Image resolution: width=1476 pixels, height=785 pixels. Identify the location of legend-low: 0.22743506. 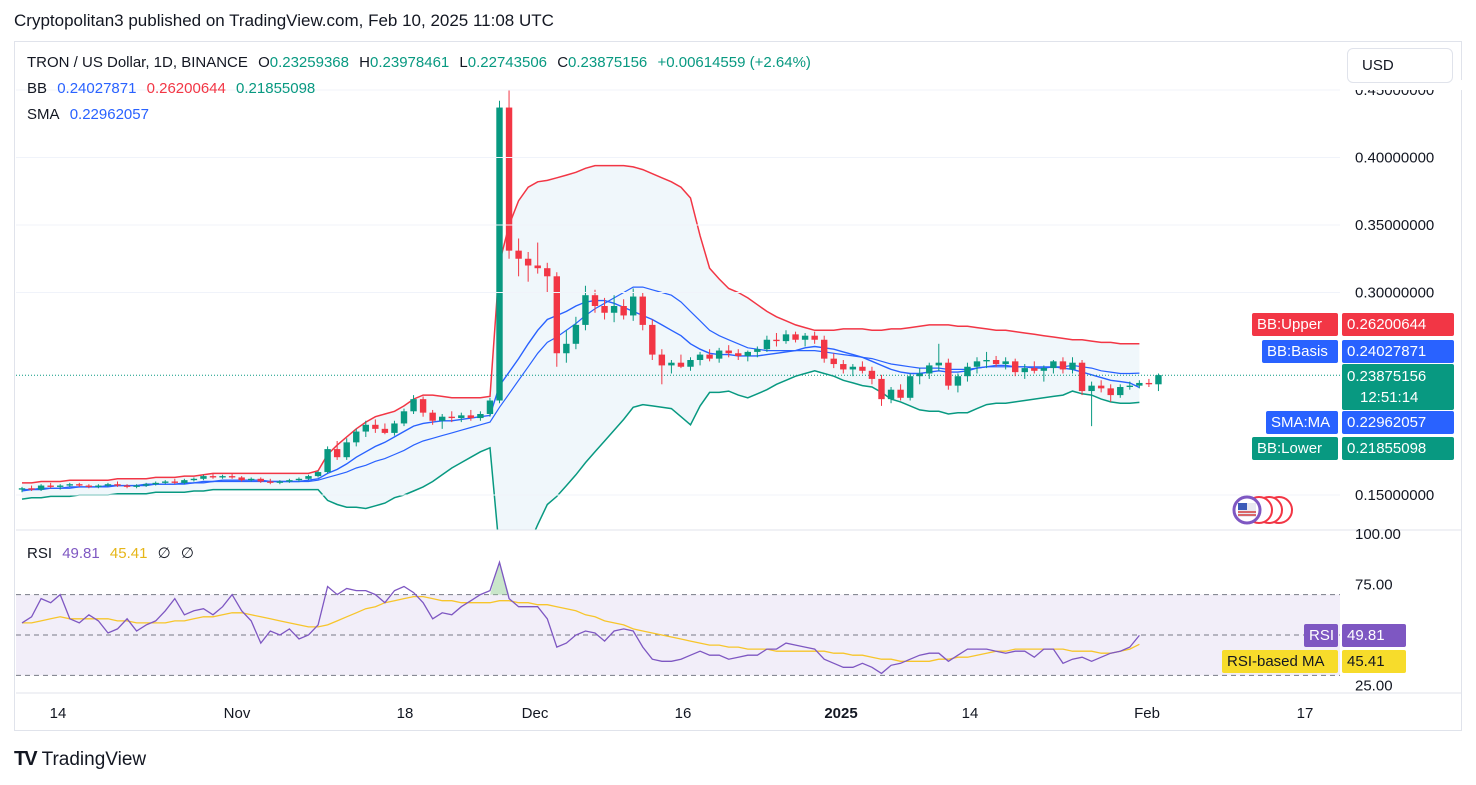
(507, 62).